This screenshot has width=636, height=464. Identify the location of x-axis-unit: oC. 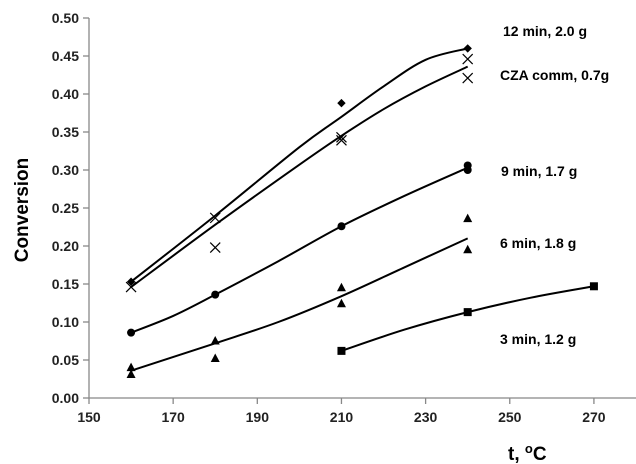
(536, 452).